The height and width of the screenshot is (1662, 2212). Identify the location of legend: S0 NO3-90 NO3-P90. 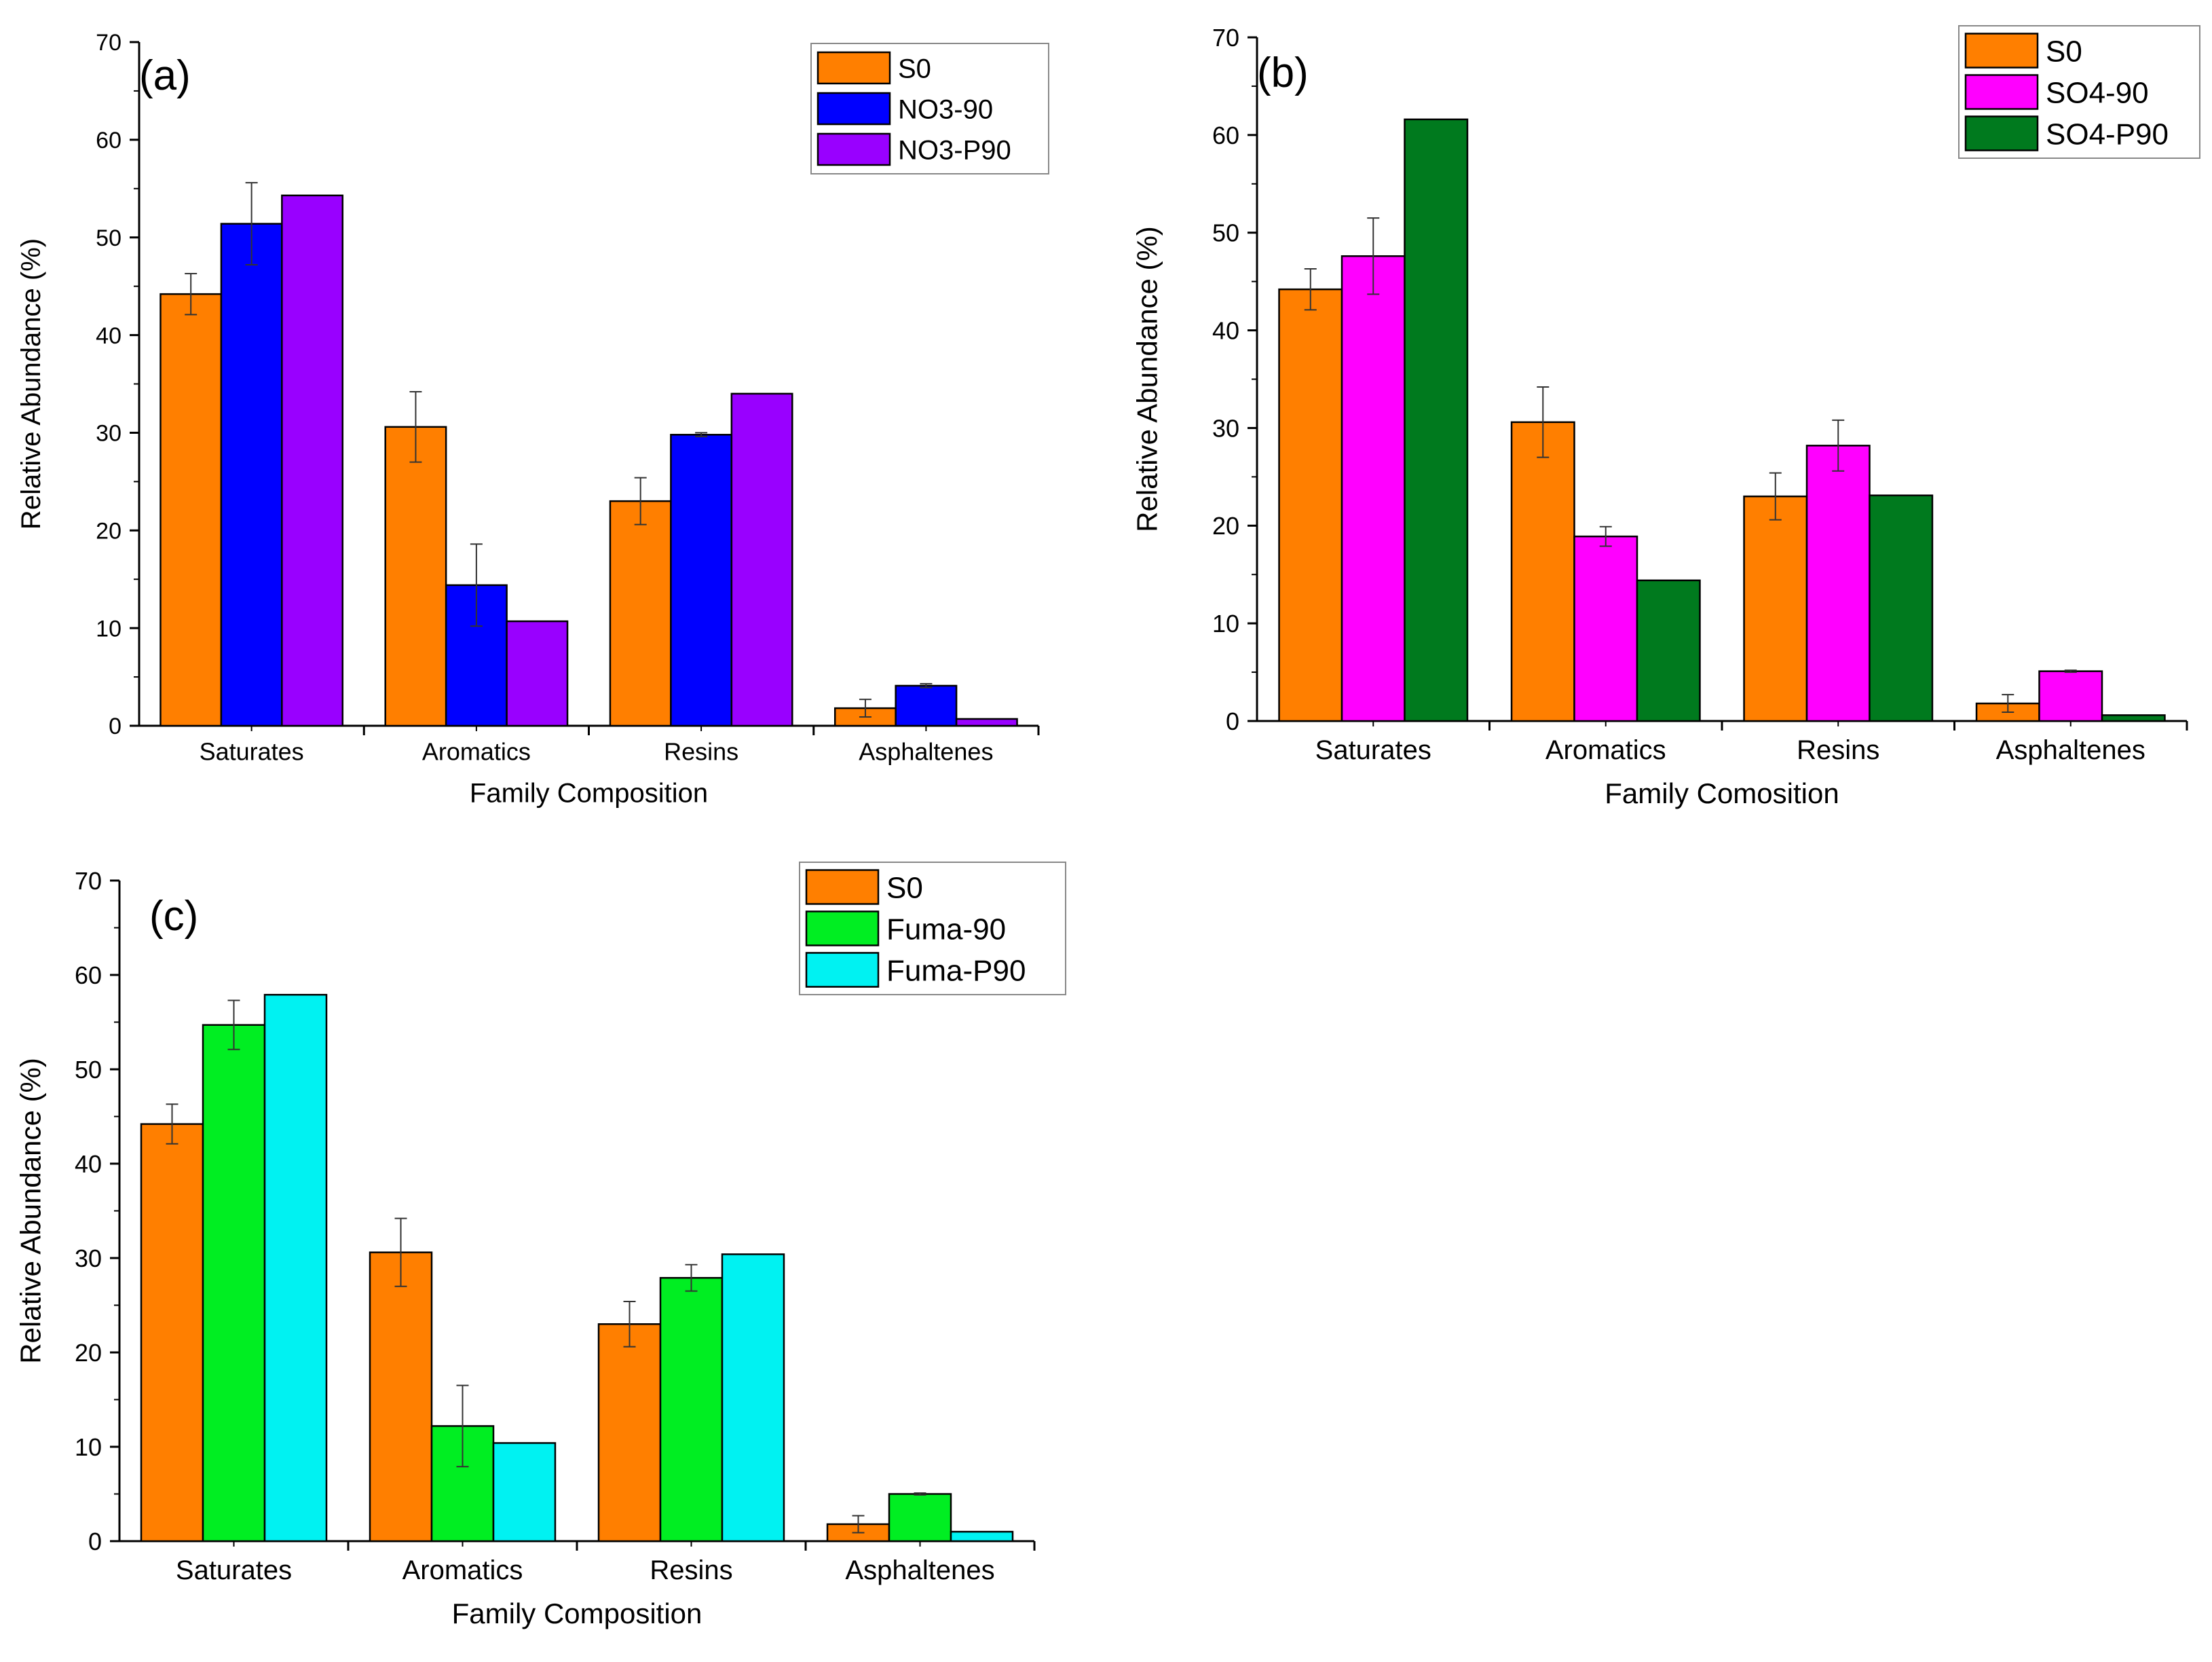
(929, 108).